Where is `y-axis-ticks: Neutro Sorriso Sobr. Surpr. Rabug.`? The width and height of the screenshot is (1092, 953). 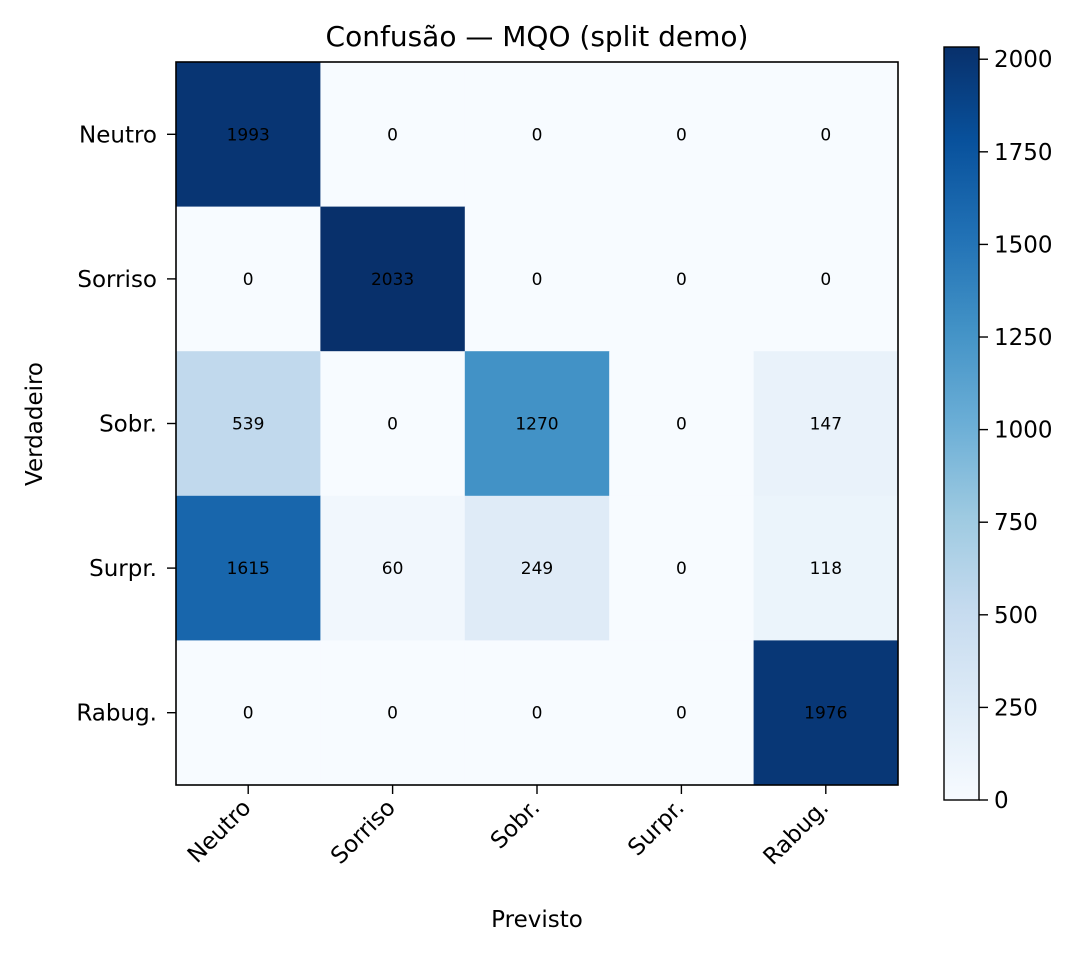 y-axis-ticks: Neutro Sorriso Sobr. Surpr. Rabug. is located at coordinates (126, 424).